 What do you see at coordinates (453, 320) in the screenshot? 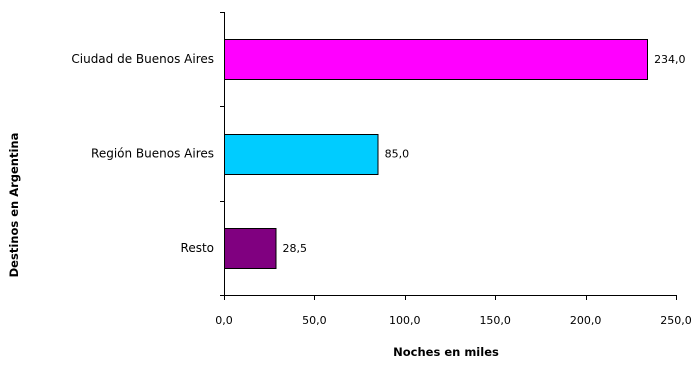
I see `x-tick-labels: 0,0 50,0 100,0 150,0 200,0 250,0` at bounding box center [453, 320].